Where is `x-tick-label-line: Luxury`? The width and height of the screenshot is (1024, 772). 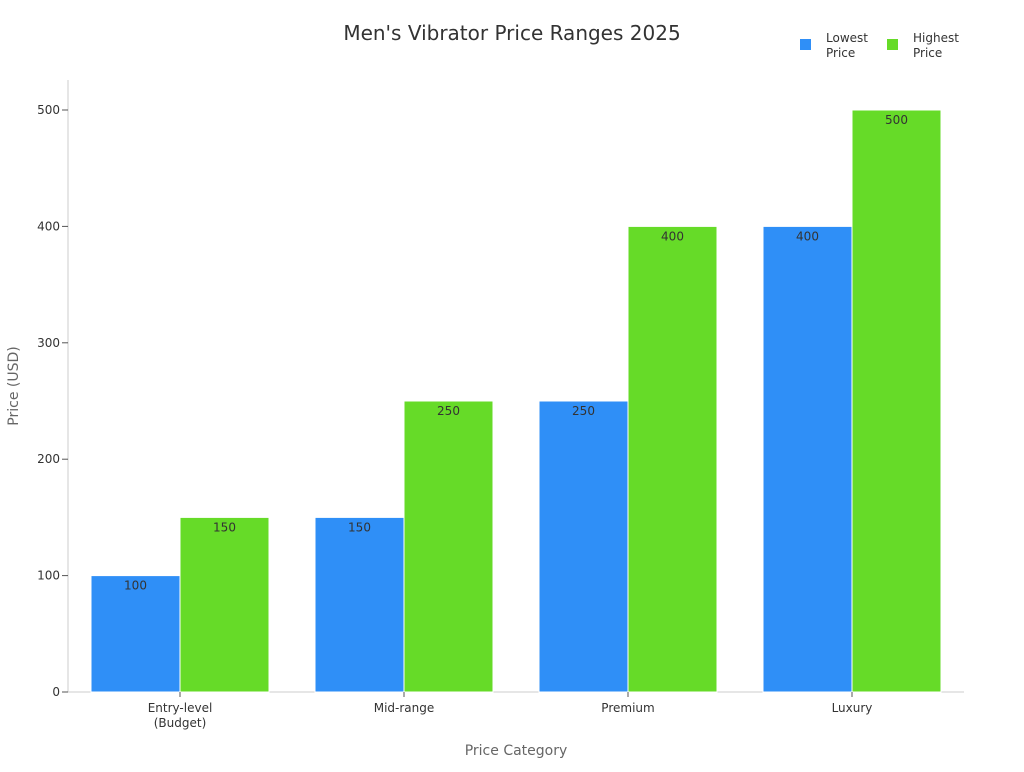
x-tick-label-line: Luxury is located at coordinates (852, 708).